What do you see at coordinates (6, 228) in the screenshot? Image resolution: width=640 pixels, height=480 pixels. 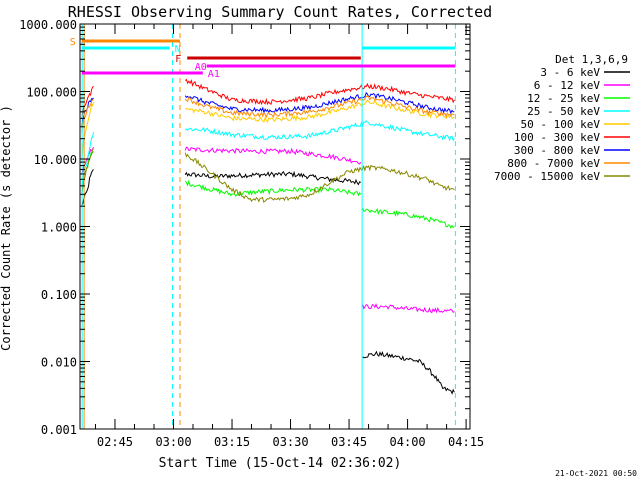 I see `y-axis-label: Corrected Count Rate (s detector )` at bounding box center [6, 228].